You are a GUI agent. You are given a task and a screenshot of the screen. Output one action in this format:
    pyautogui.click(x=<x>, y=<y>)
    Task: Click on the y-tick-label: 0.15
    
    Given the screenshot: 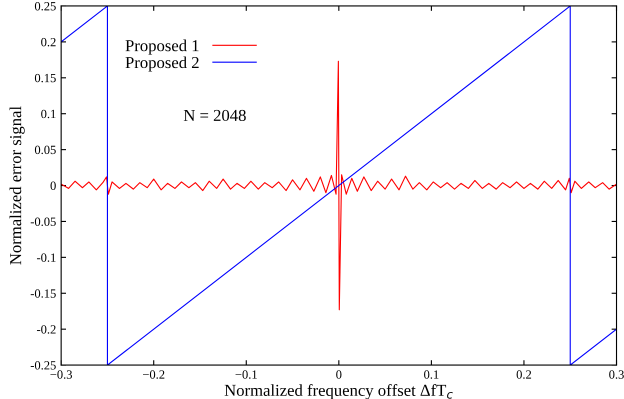 What is the action you would take?
    pyautogui.click(x=45, y=78)
    